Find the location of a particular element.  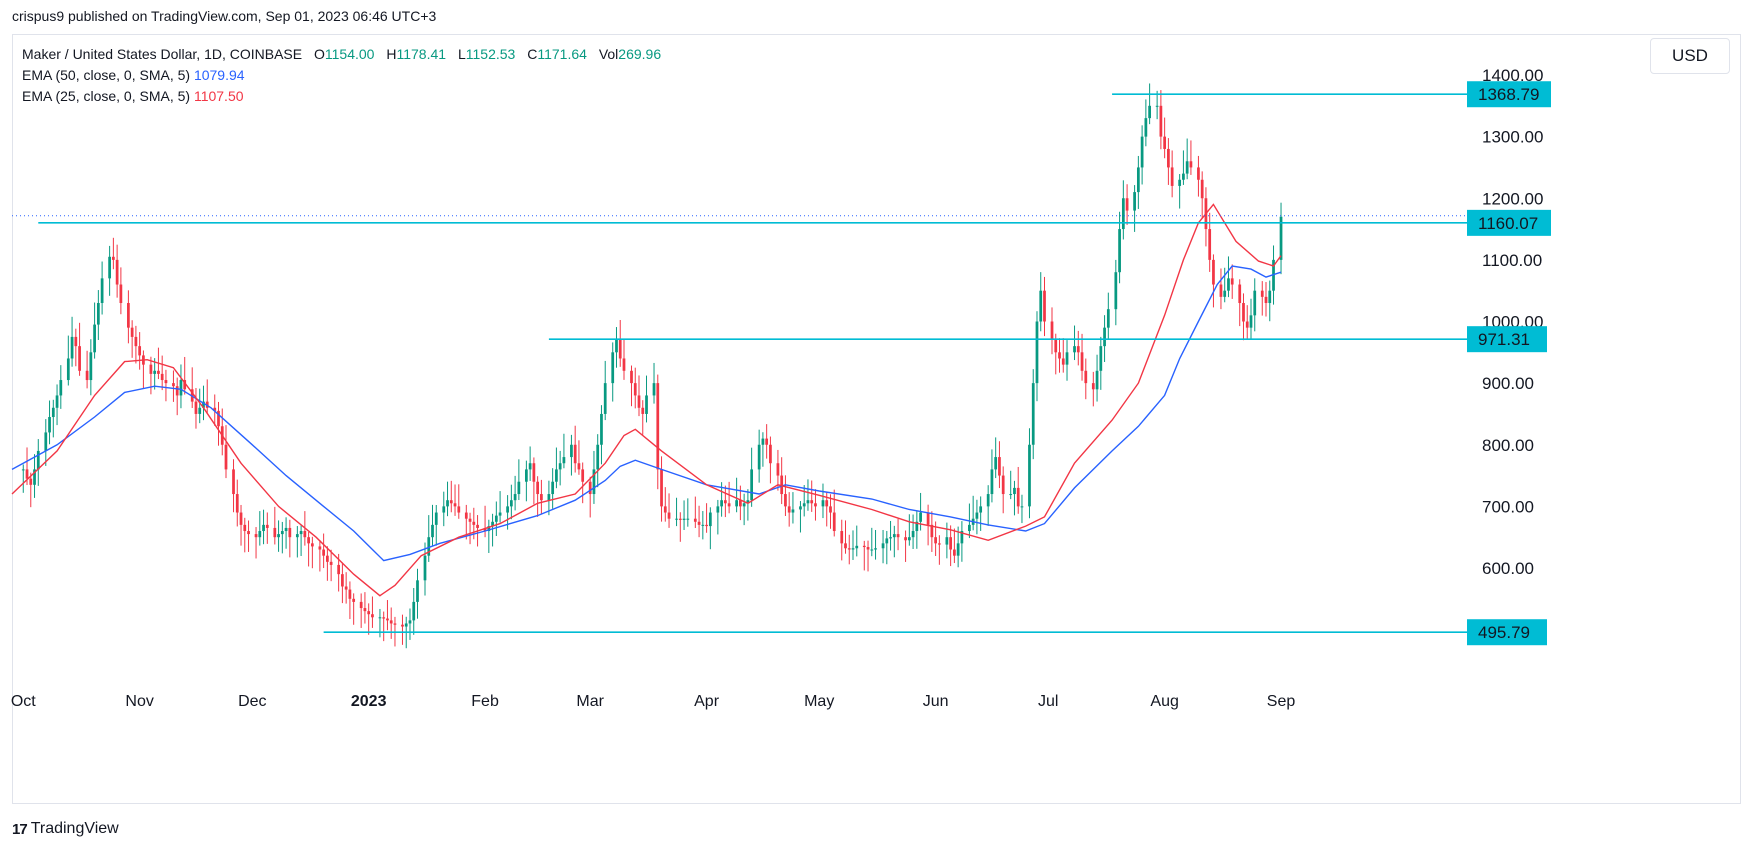

x-tick-label: Nov is located at coordinates (139, 701).